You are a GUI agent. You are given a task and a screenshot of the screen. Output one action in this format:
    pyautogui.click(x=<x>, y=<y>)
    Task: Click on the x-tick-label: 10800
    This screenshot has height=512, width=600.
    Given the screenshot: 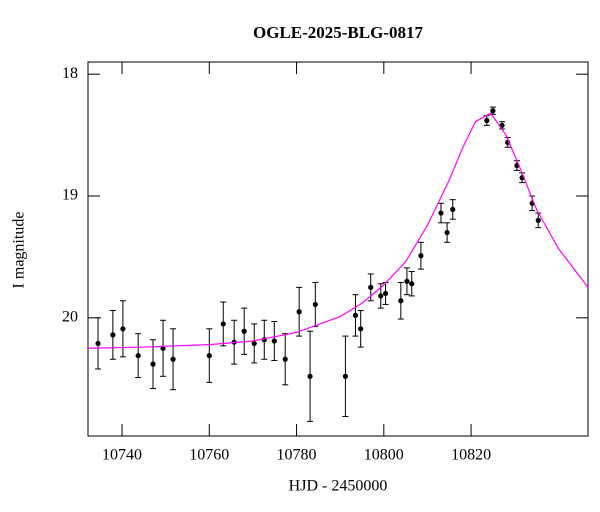 What is the action you would take?
    pyautogui.click(x=384, y=455)
    